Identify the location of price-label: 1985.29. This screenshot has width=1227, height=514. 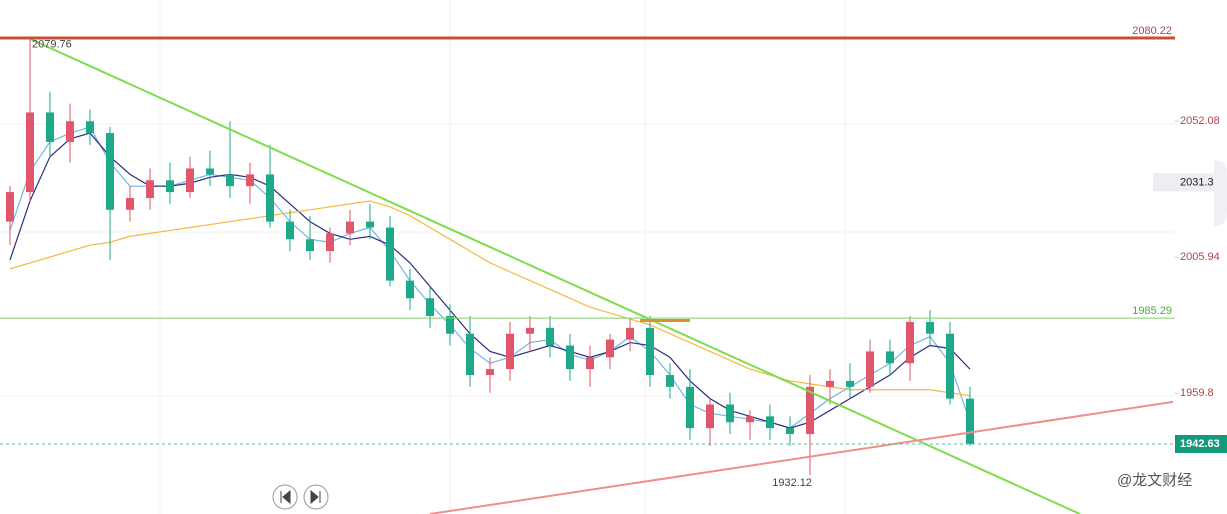
(1152, 311).